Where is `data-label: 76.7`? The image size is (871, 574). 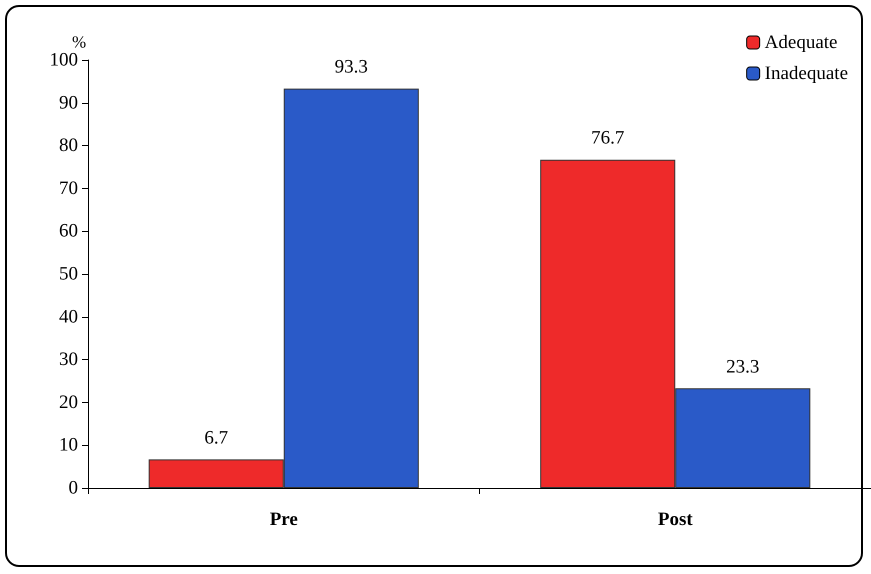 data-label: 76.7 is located at coordinates (607, 138).